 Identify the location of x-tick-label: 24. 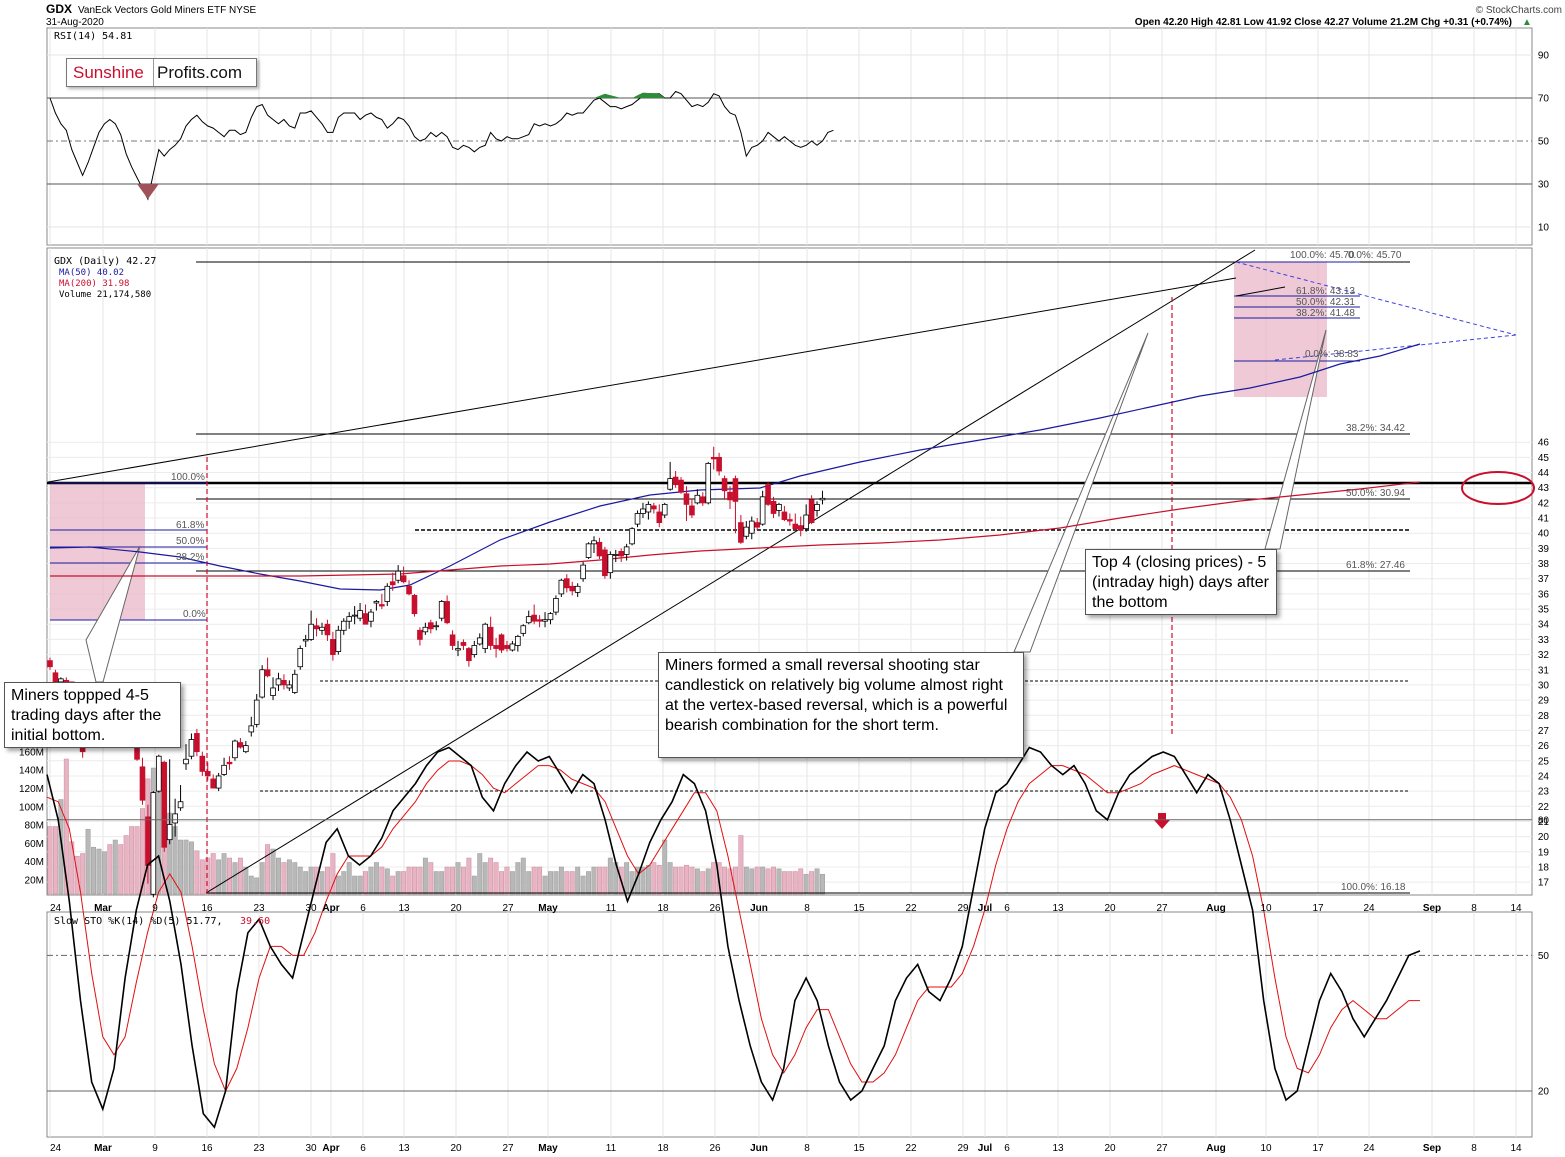
(1369, 908).